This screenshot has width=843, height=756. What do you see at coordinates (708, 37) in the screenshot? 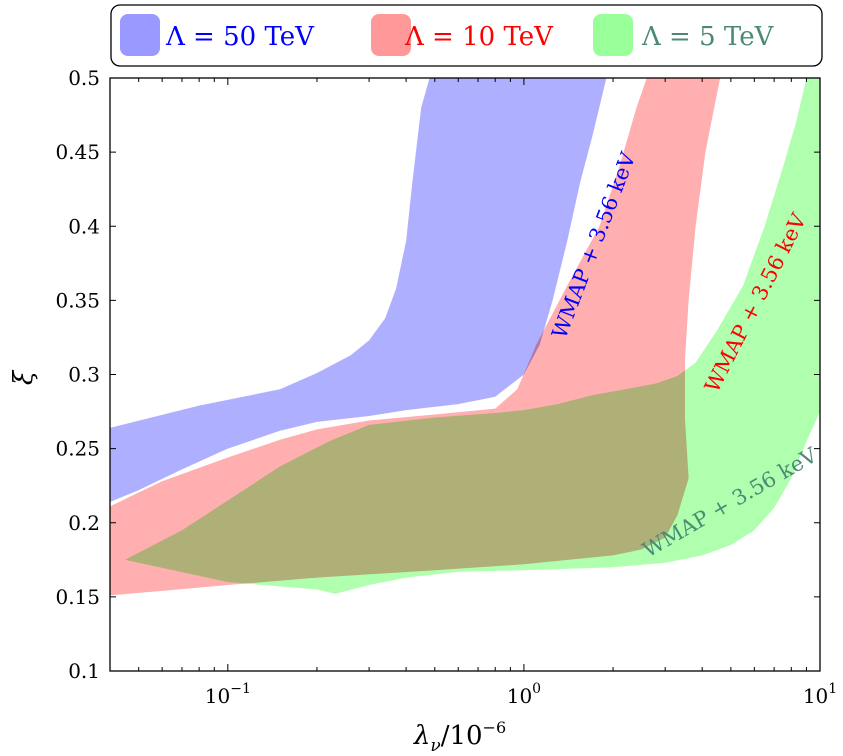
I see `legend-label-2: Λ = 5 TeV` at bounding box center [708, 37].